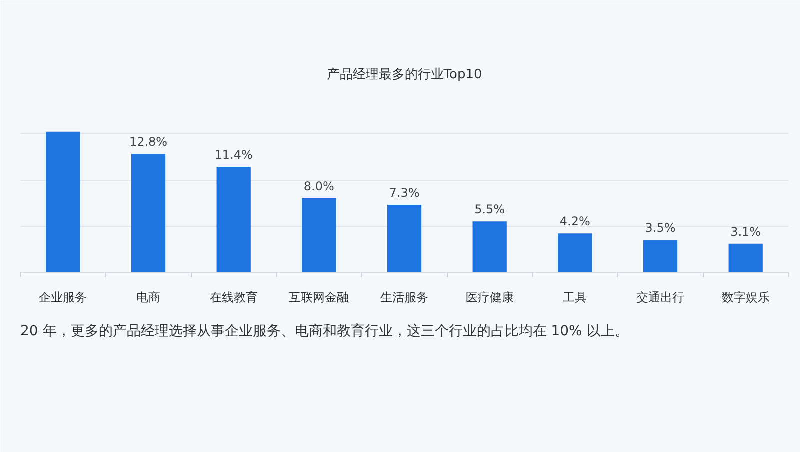 The image size is (800, 452). I want to click on data-label: 7.3%, so click(404, 193).